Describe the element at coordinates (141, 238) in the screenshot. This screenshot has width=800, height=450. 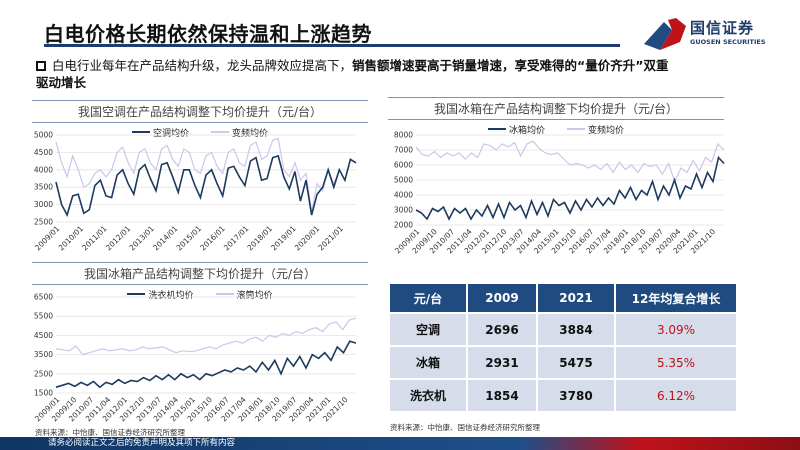
I see `x-tick-label: 2013/01` at that location.